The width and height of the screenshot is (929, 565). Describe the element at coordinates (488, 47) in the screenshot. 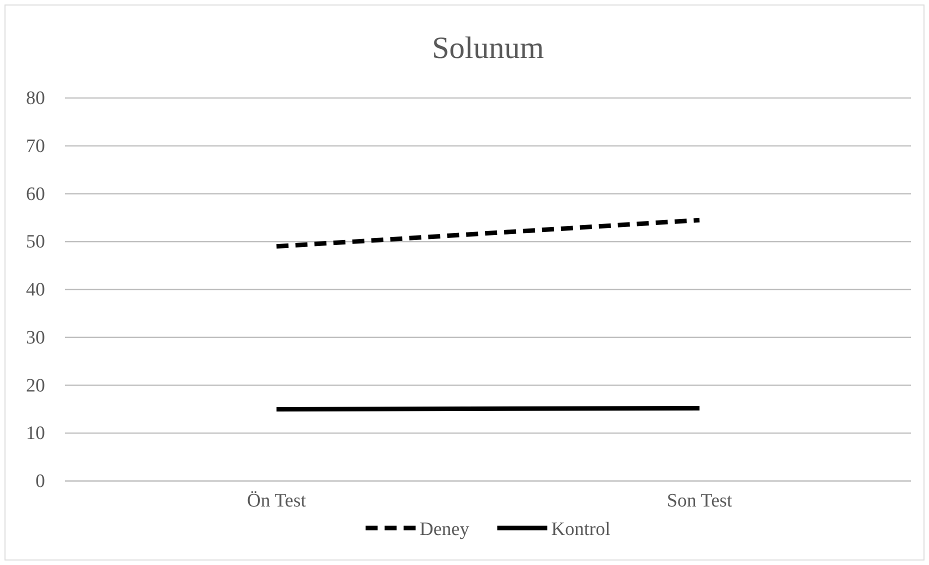

I see `chart-title: Solunum` at that location.